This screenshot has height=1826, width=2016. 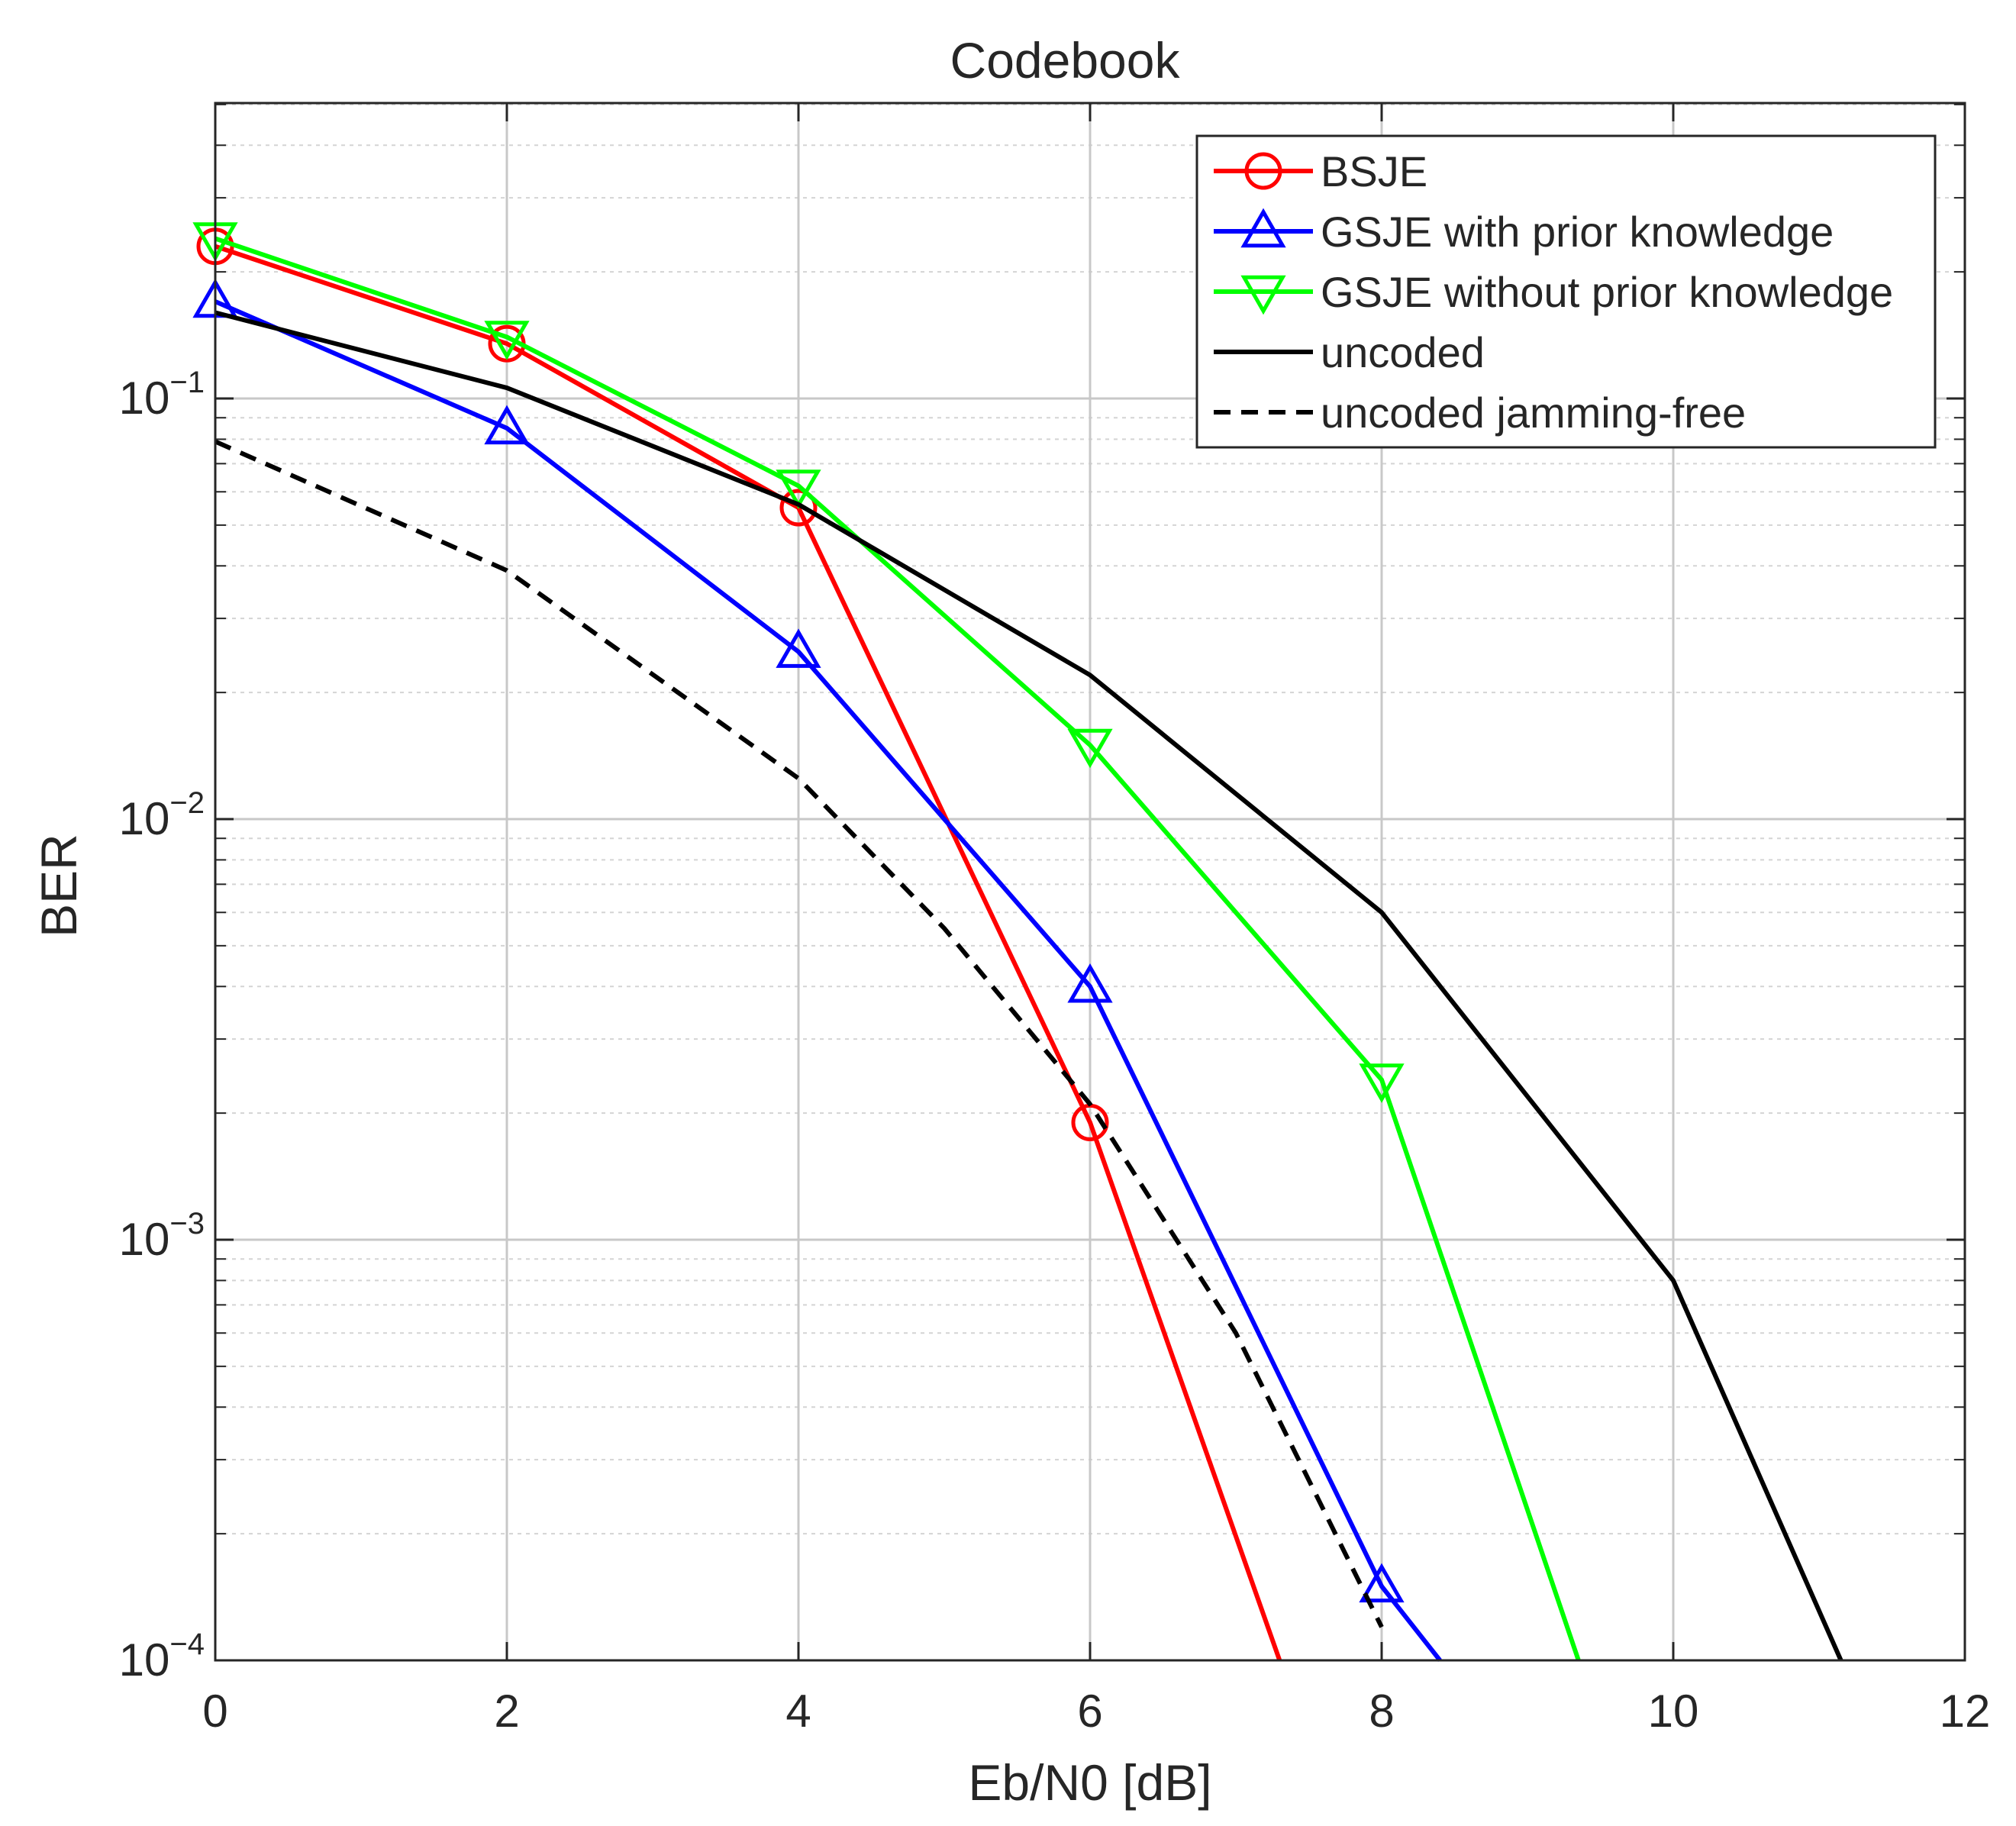 I want to click on data-point-bsje, so click(x=798, y=508).